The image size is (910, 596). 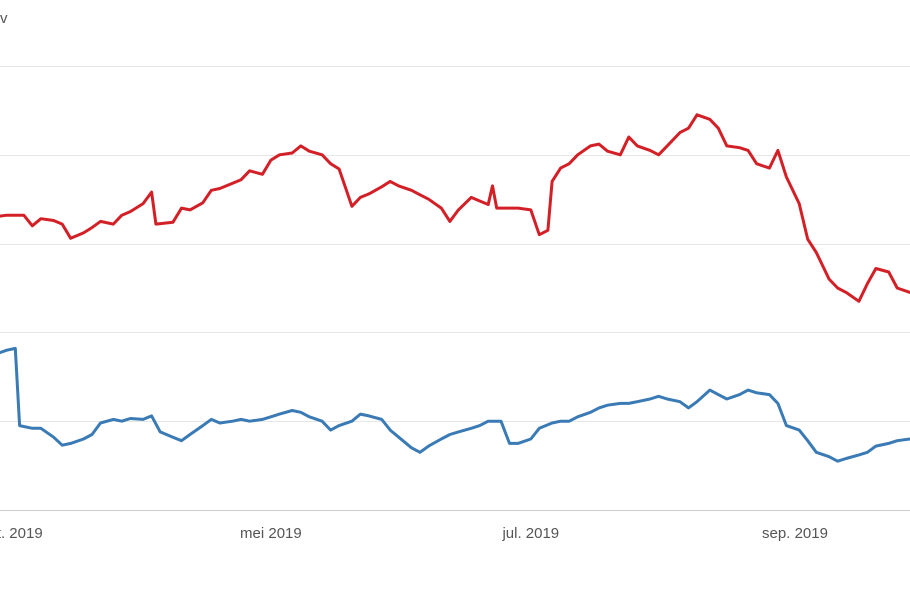 I want to click on x-tick-label: mei 2019, so click(x=271, y=533).